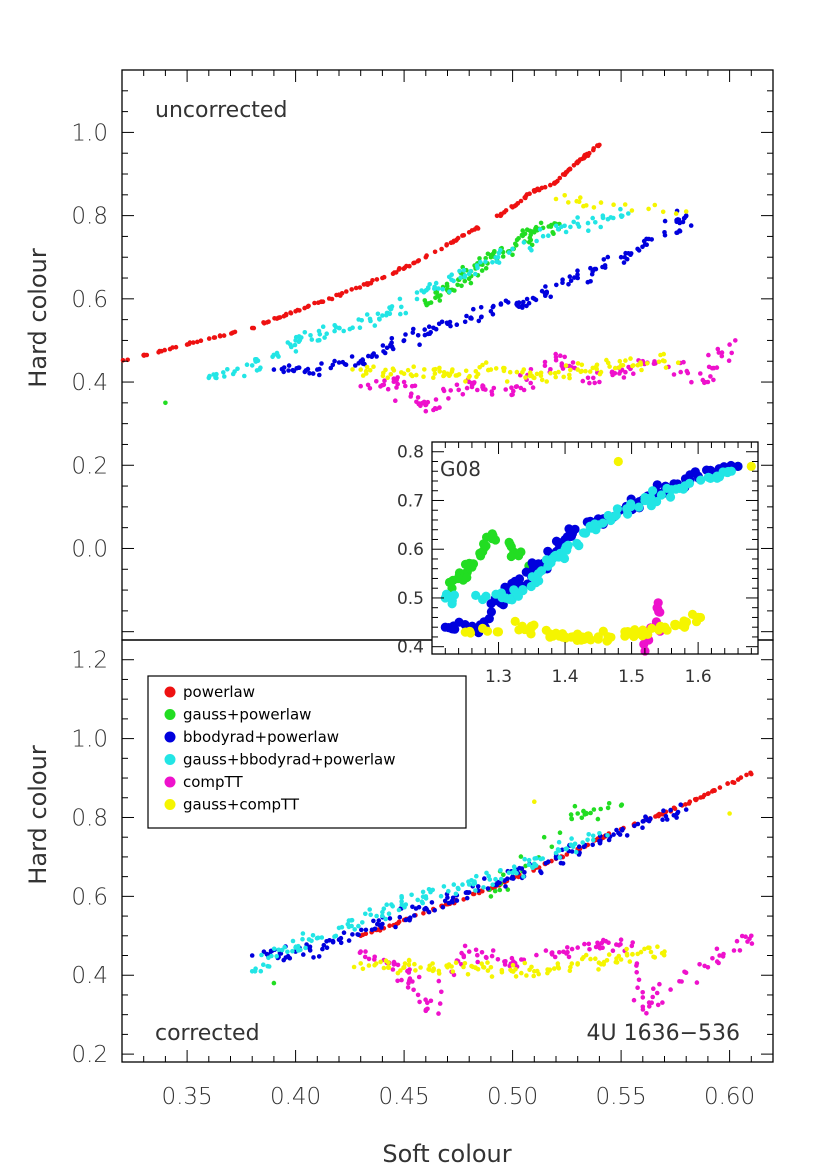 This screenshot has width=830, height=1175. What do you see at coordinates (89, 976) in the screenshot?
I see `y-tick-label: 0.4` at bounding box center [89, 976].